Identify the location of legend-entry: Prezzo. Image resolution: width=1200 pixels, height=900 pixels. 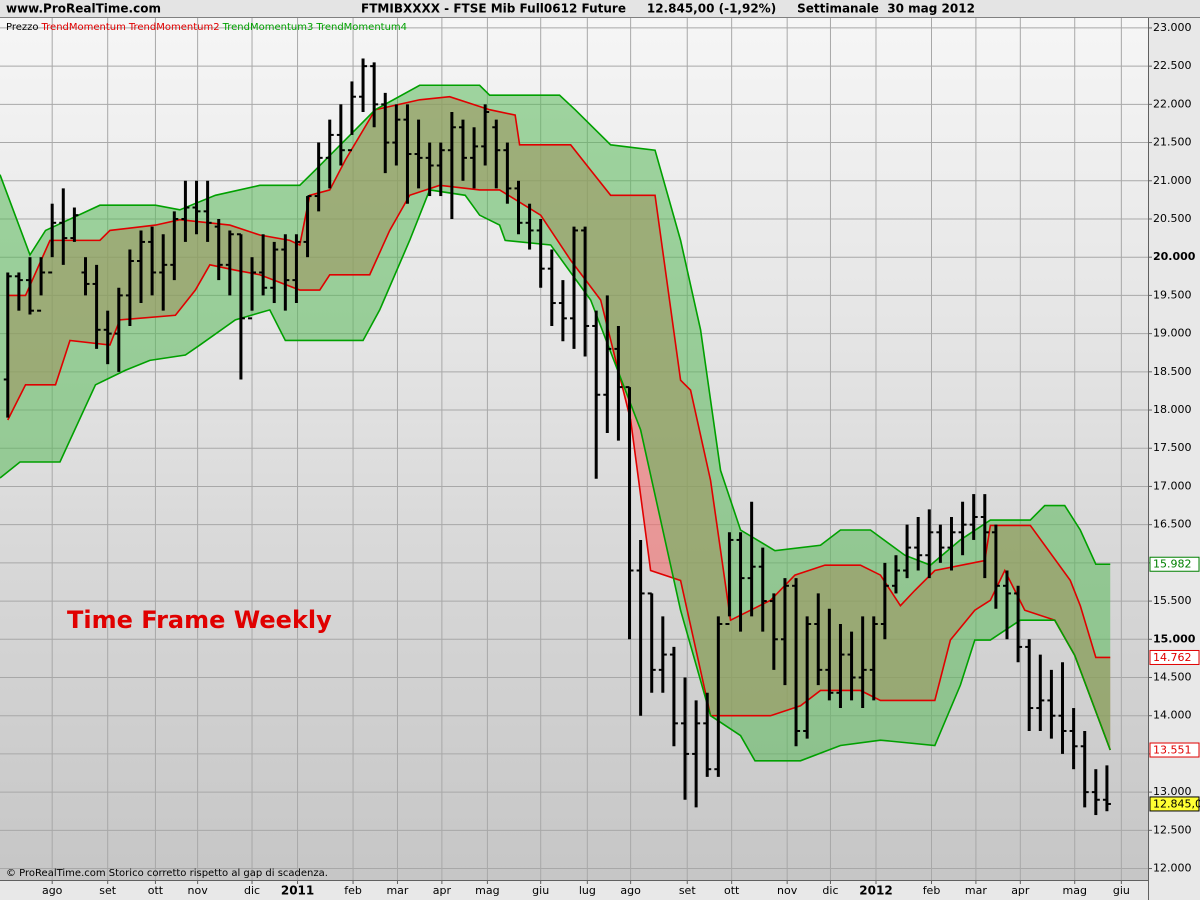
(22, 27).